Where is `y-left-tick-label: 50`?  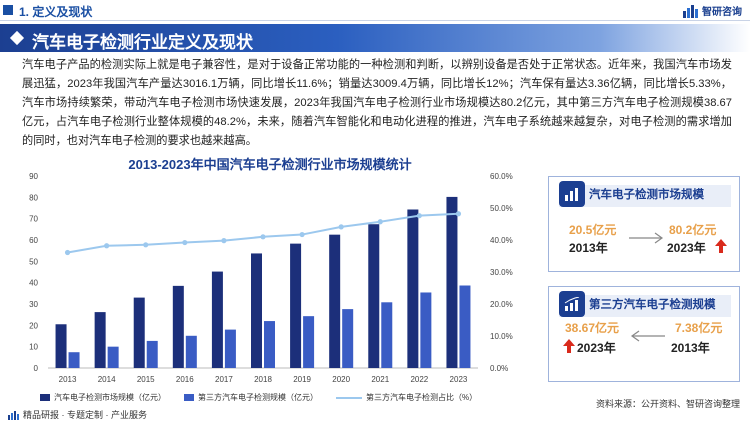 y-left-tick-label: 50 is located at coordinates (33, 261).